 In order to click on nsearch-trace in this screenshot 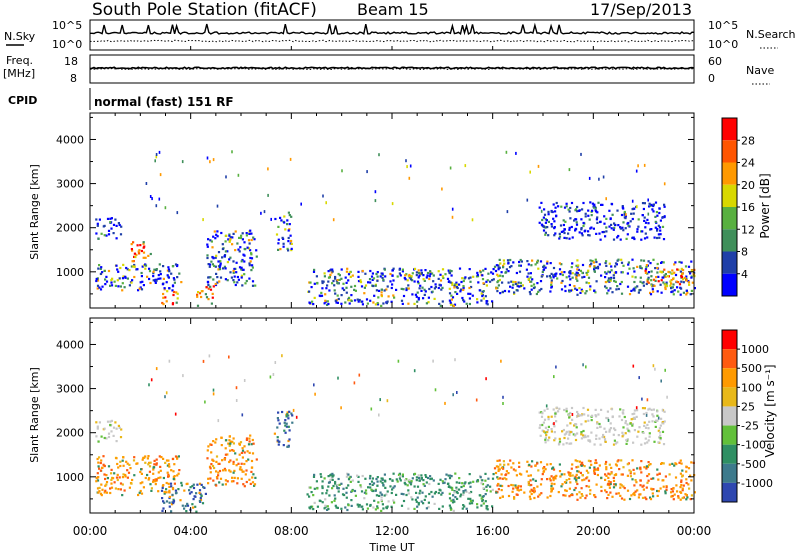, I will do `click(392, 41)`.